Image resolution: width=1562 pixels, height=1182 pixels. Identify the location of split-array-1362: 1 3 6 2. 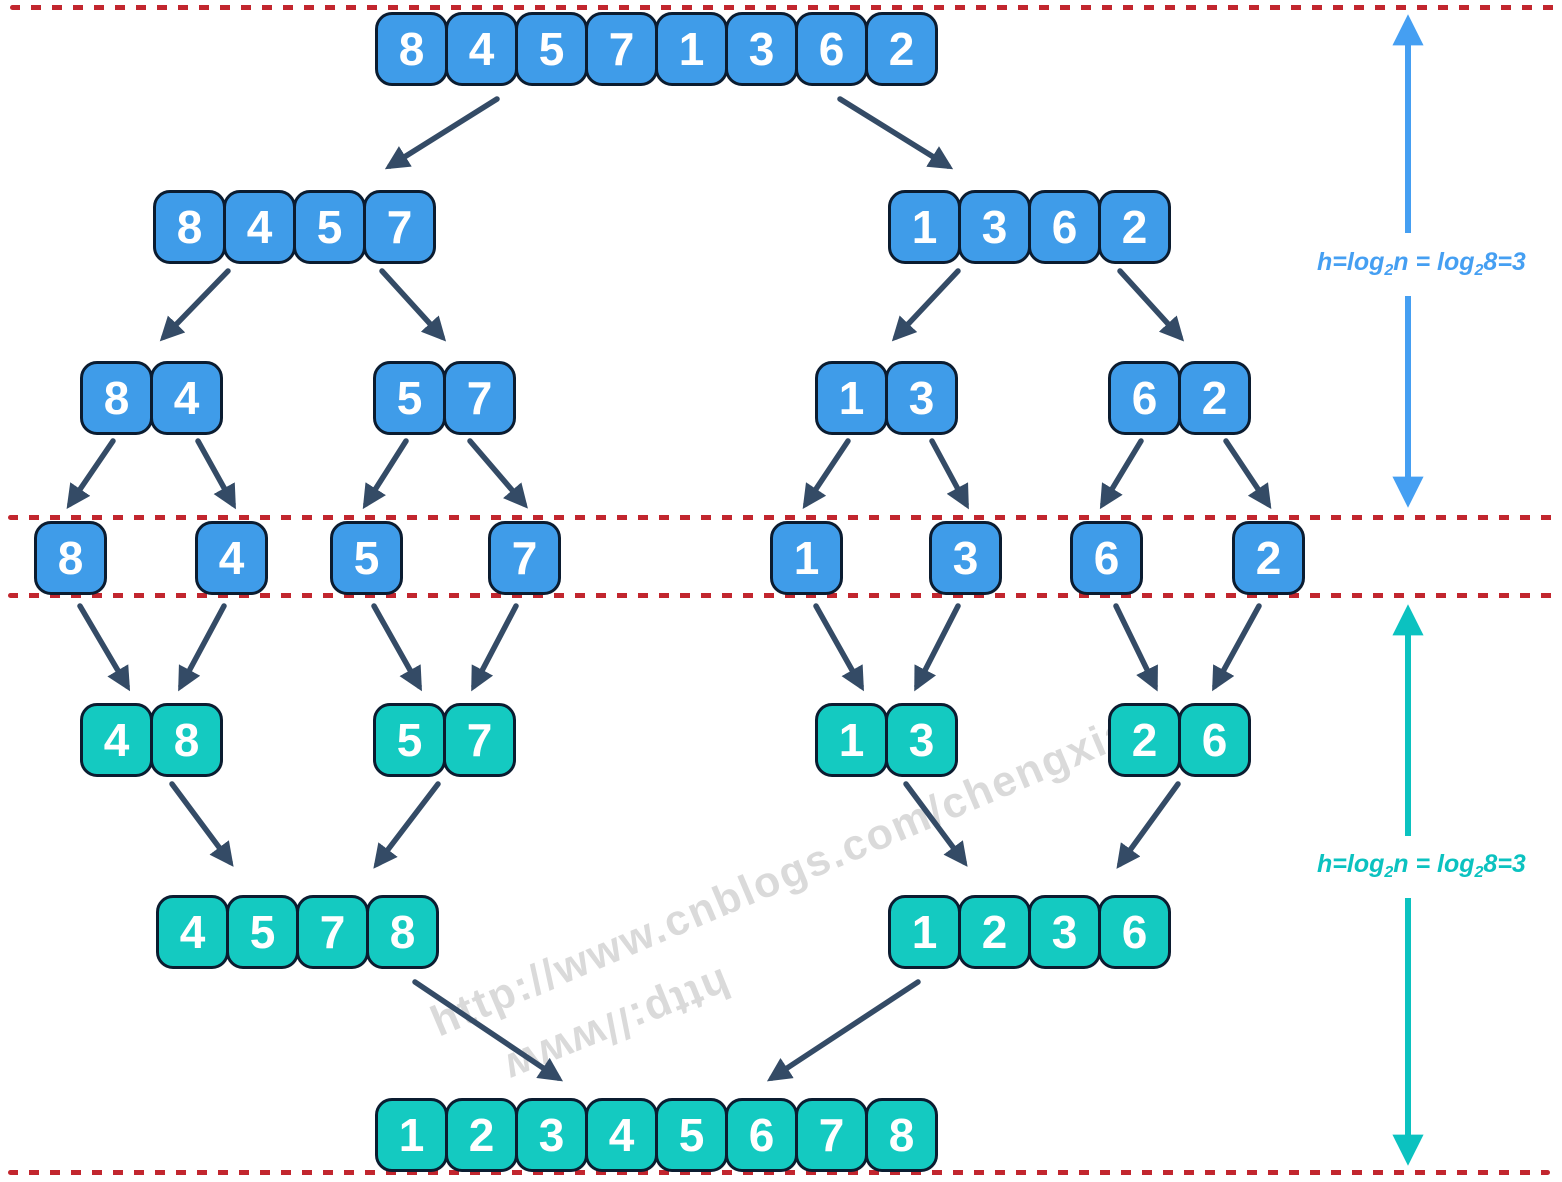
(1029, 227).